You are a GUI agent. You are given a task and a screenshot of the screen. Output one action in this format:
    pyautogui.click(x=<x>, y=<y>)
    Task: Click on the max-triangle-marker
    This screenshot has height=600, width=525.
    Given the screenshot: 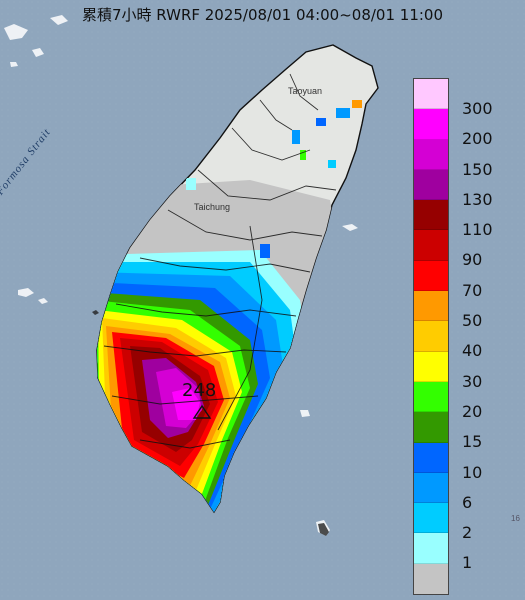 What is the action you would take?
    pyautogui.click(x=202, y=411)
    